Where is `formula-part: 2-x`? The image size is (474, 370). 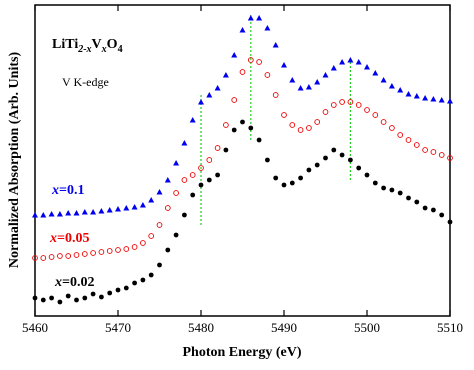 formula-part: 2-x is located at coordinates (84, 49).